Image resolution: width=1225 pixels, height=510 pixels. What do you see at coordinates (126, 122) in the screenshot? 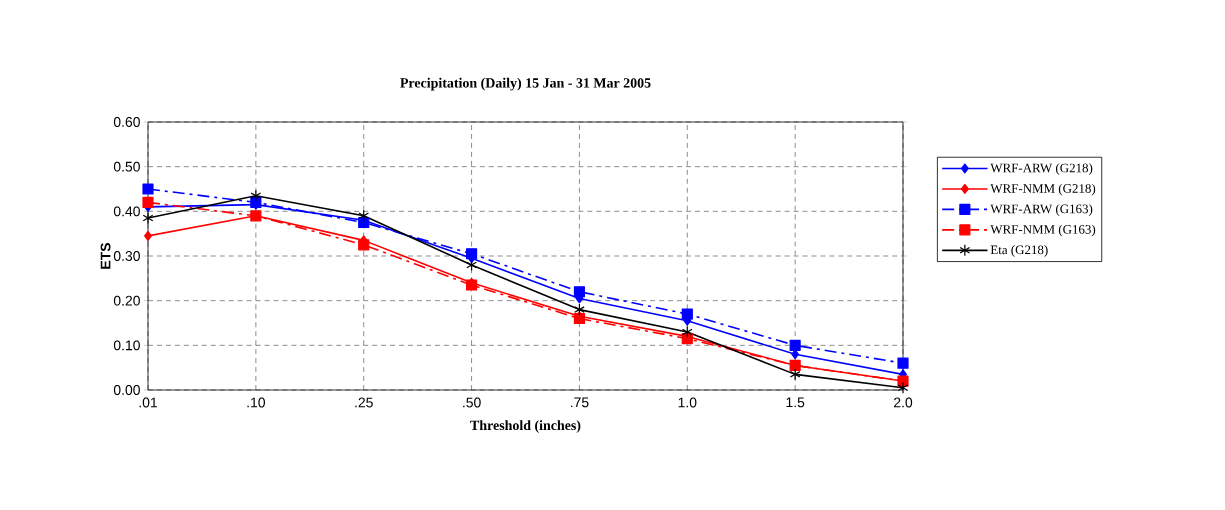
I see `y-tick-label: 0.60` at bounding box center [126, 122].